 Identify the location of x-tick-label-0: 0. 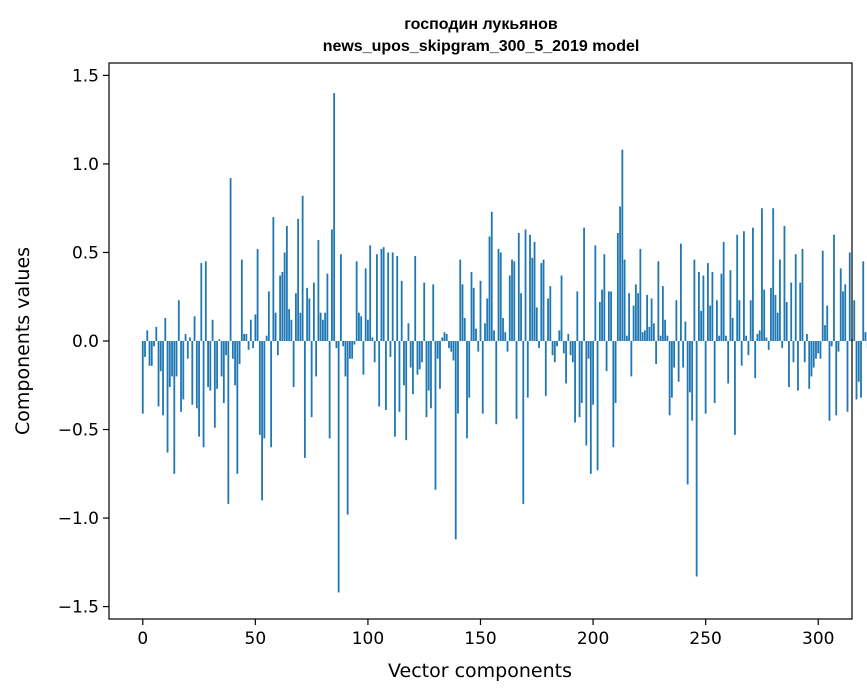
(142, 639).